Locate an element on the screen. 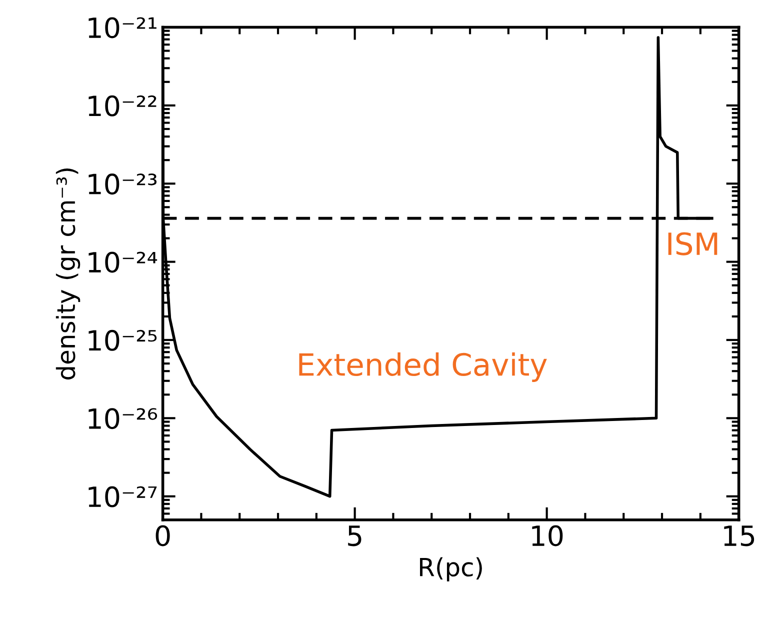 The image size is (768, 634). x-tick-label: 10 is located at coordinates (547, 535).